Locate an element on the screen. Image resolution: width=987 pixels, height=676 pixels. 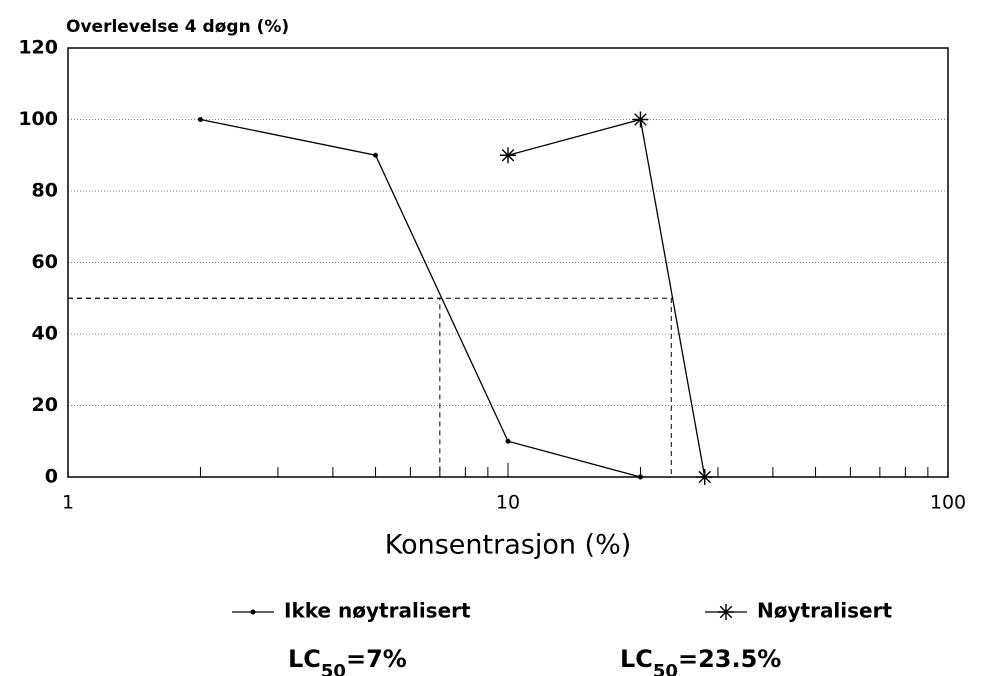
lc50-line is located at coordinates (254, 387).